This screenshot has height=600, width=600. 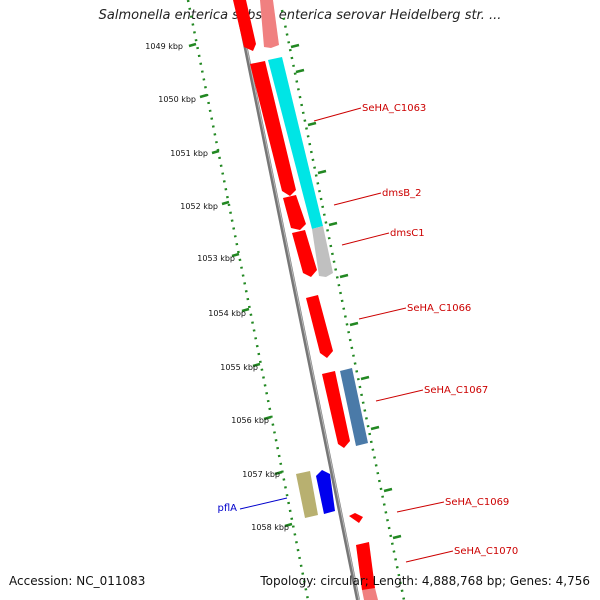 What do you see at coordinates (402, 193) in the screenshot?
I see `gene-label: dmsB_2` at bounding box center [402, 193].